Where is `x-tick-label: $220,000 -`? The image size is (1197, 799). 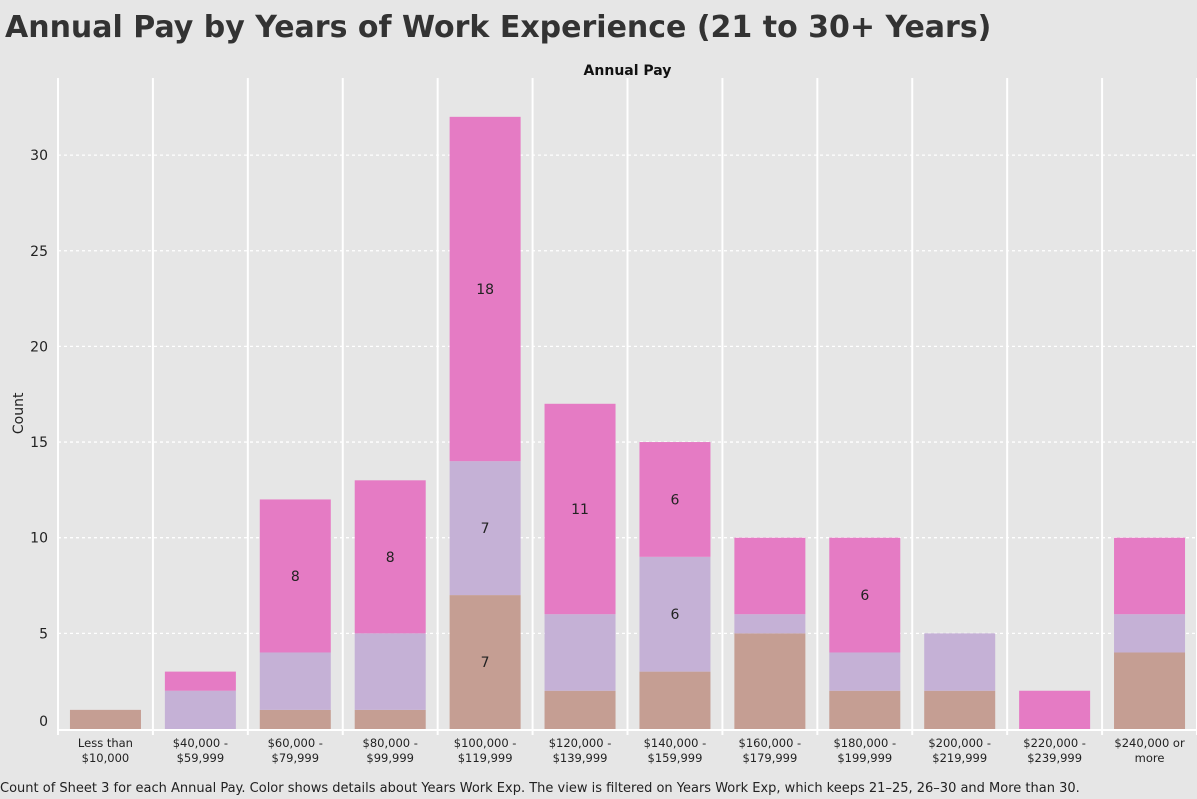 x-tick-label: $220,000 - is located at coordinates (1054, 743).